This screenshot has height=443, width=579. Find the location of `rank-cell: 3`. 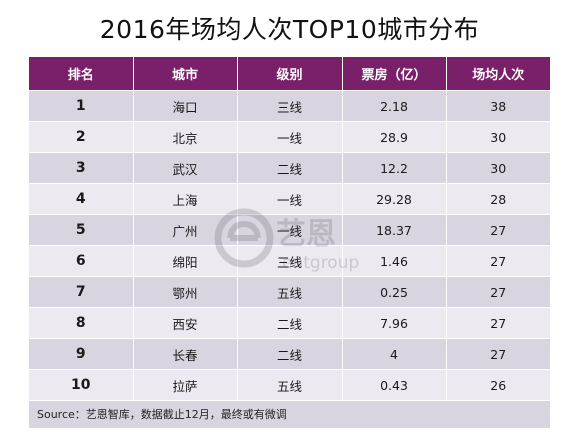

rank-cell: 3 is located at coordinates (81, 168).